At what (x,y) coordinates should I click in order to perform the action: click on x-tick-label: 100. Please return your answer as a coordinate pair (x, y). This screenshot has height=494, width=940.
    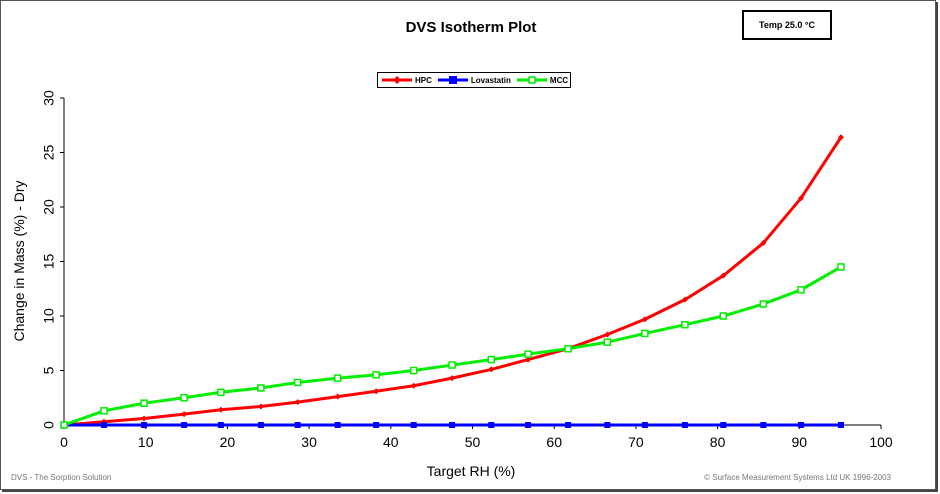
    Looking at the image, I should click on (881, 442).